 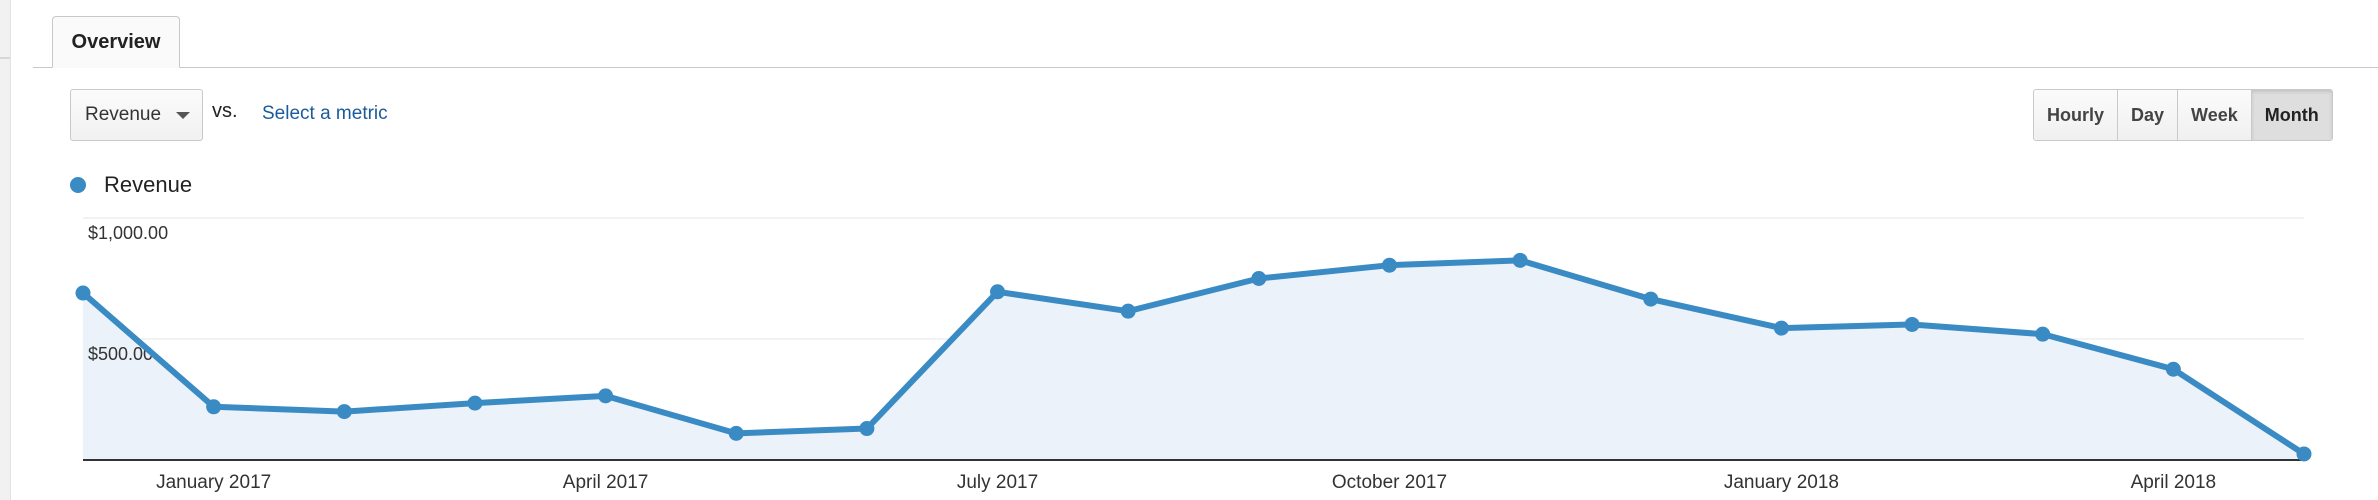 I want to click on y-tick-label: $500.00, so click(x=120, y=354).